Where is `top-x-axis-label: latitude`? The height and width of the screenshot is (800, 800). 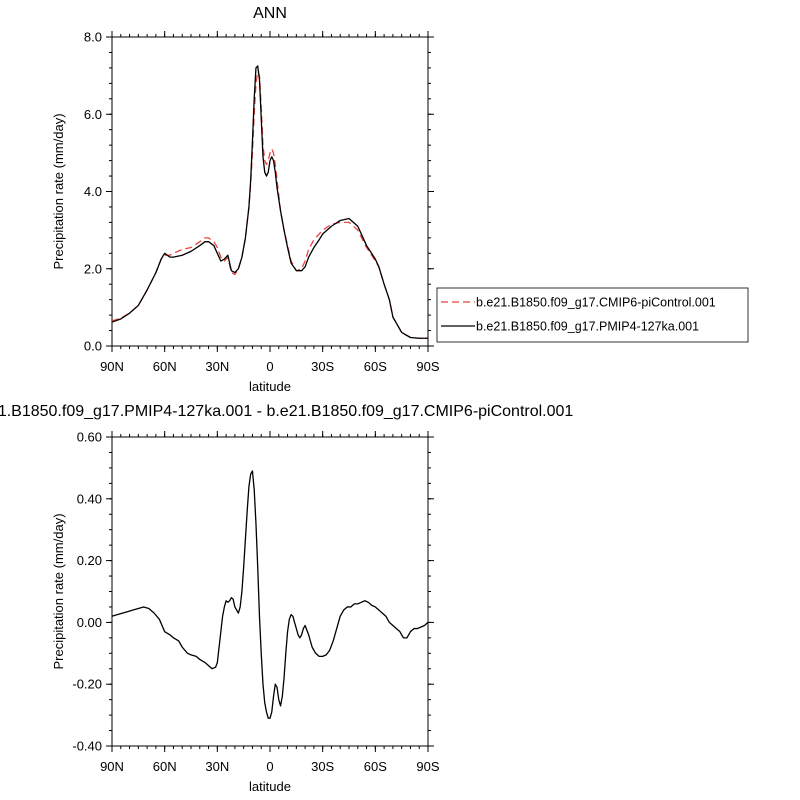 top-x-axis-label: latitude is located at coordinates (270, 386).